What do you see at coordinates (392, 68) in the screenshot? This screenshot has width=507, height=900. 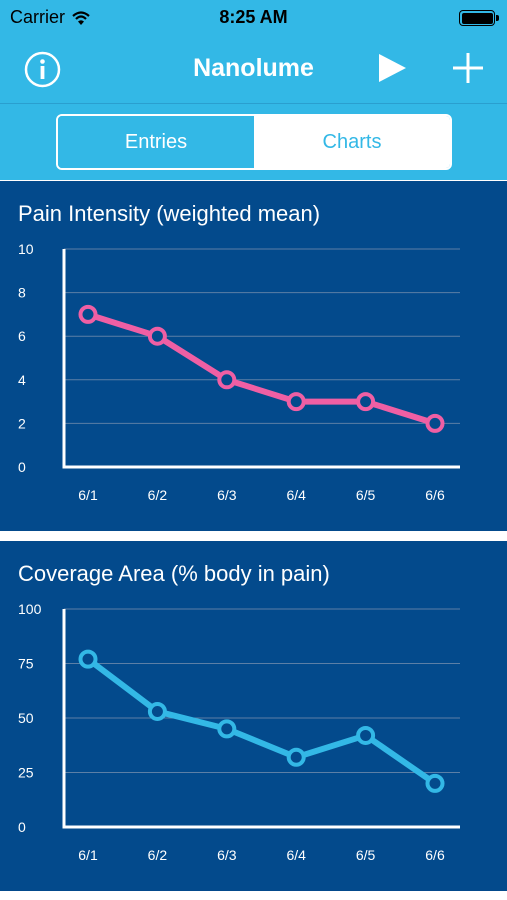 I see `play-icon` at bounding box center [392, 68].